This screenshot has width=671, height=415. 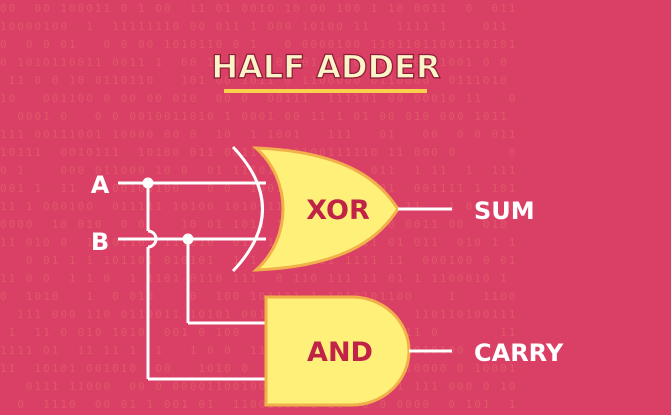 I want to click on and-gate: AND, so click(x=337, y=351).